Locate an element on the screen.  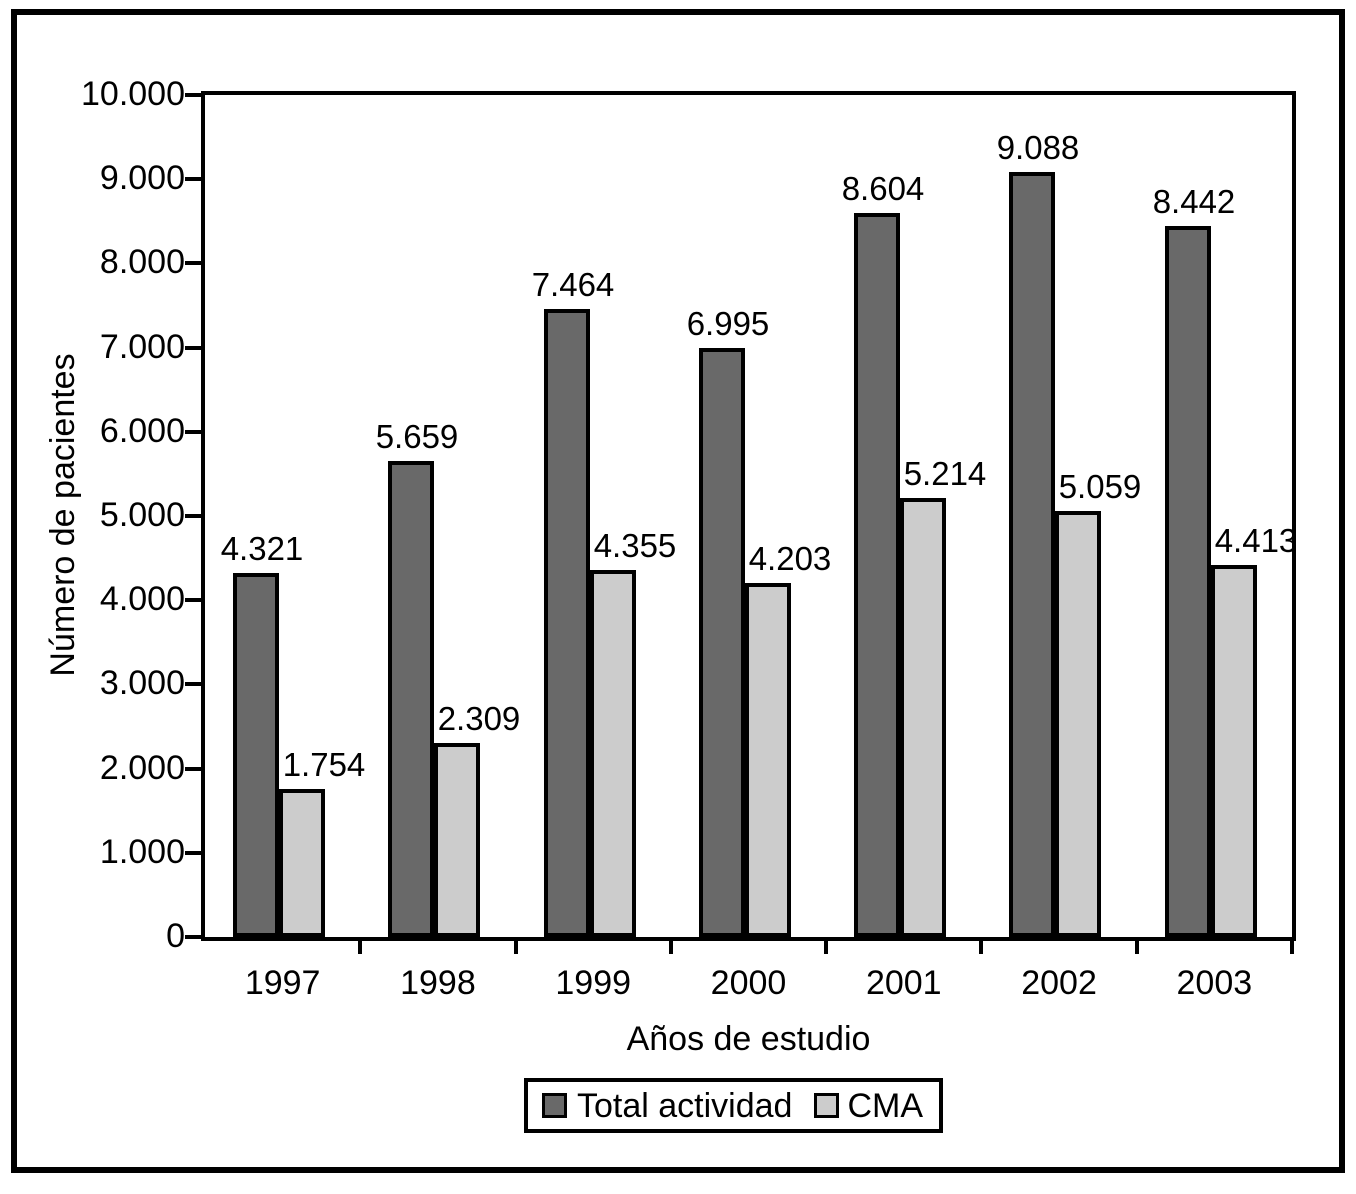
bar-value-label: 4.321 is located at coordinates (262, 548).